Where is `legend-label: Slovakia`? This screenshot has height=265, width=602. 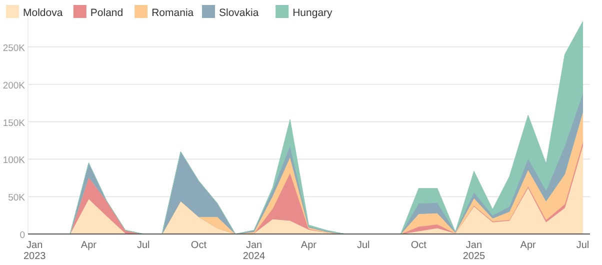
legend-label: Slovakia is located at coordinates (239, 13).